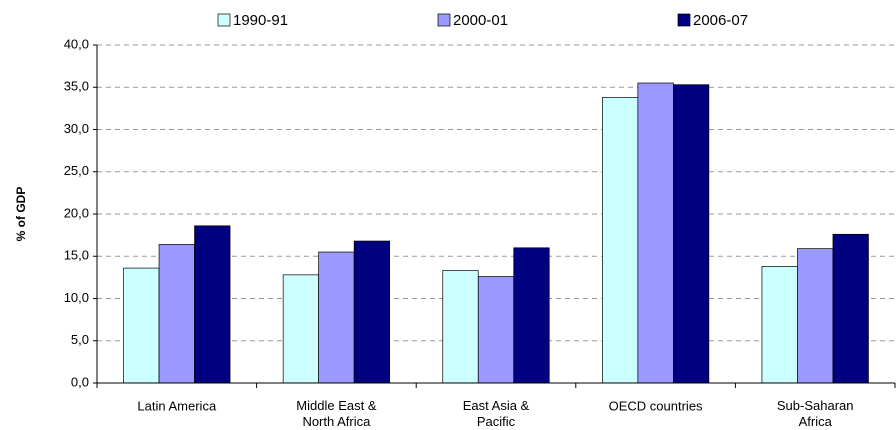 This screenshot has height=430, width=896. I want to click on y-tick-label: 10,0, so click(76, 297).